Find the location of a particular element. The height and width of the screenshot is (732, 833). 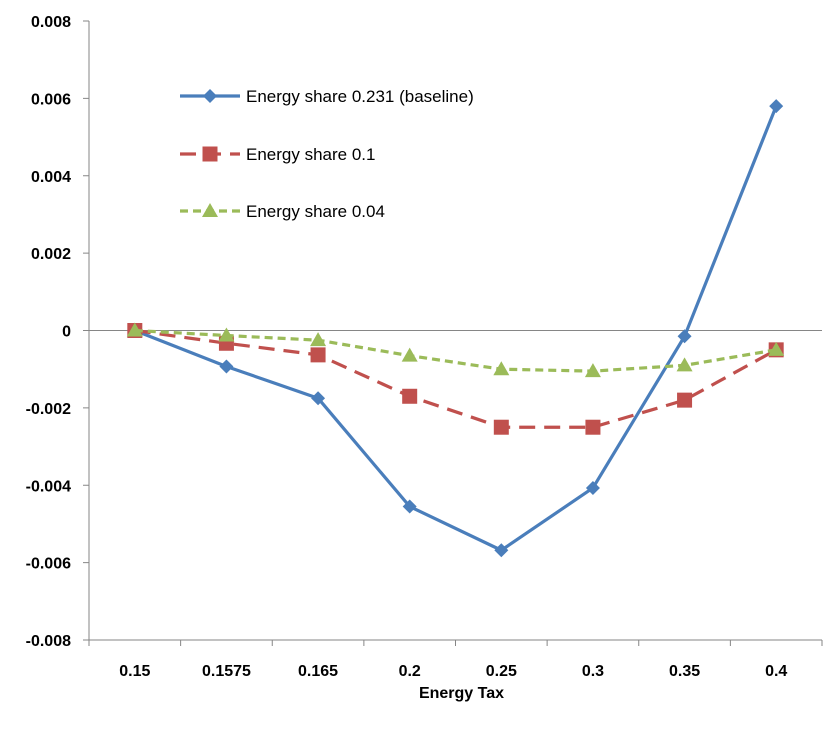

legend-label: Energy share 0.1 is located at coordinates (310, 154).